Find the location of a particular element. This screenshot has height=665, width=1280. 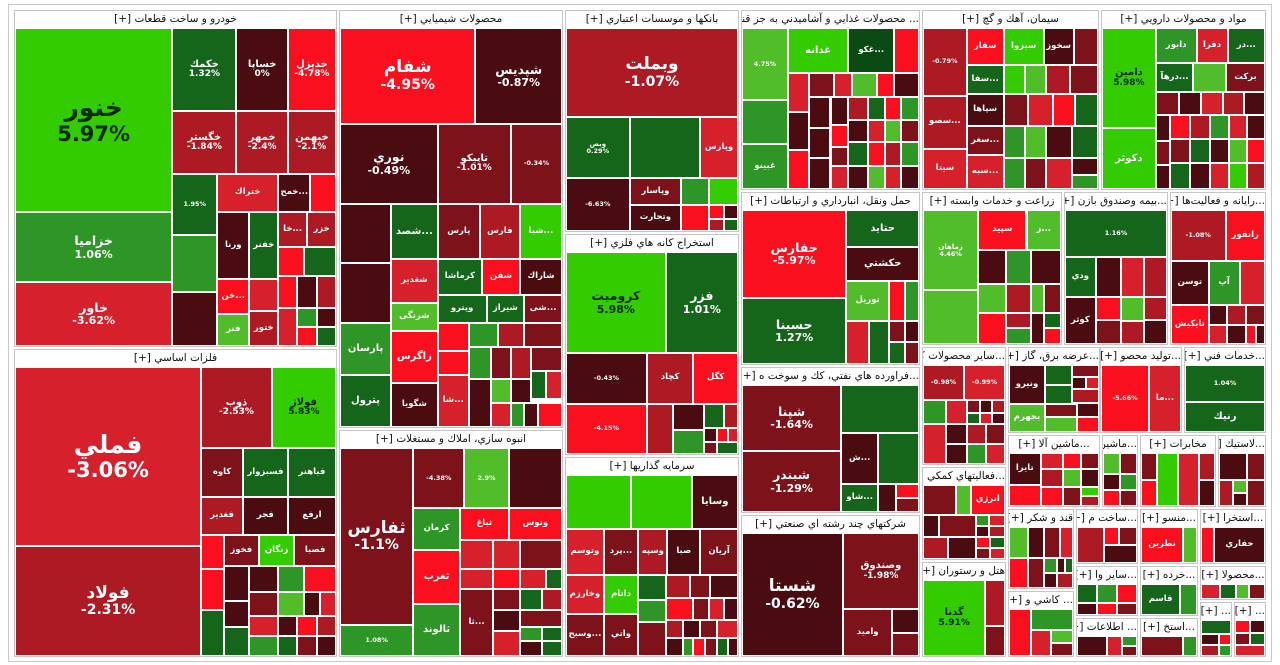

stock-tile: ...خن is located at coordinates (233, 297).